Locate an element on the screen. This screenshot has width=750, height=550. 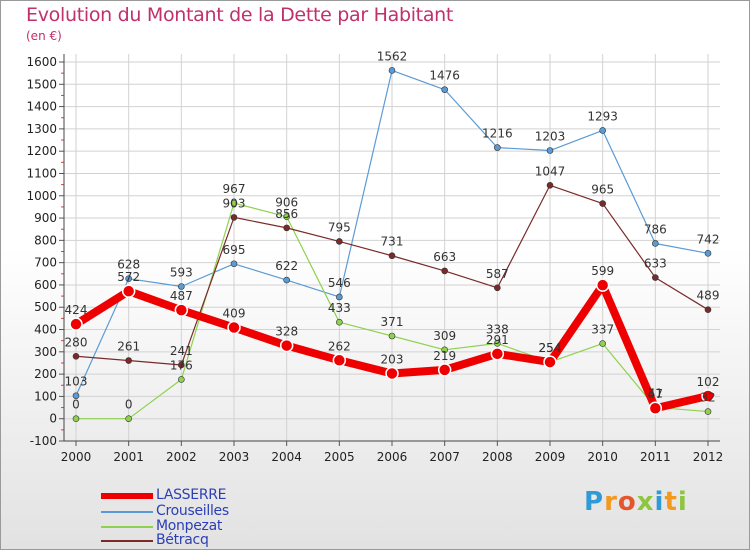
data-label-betracq: 587 is located at coordinates (497, 274).